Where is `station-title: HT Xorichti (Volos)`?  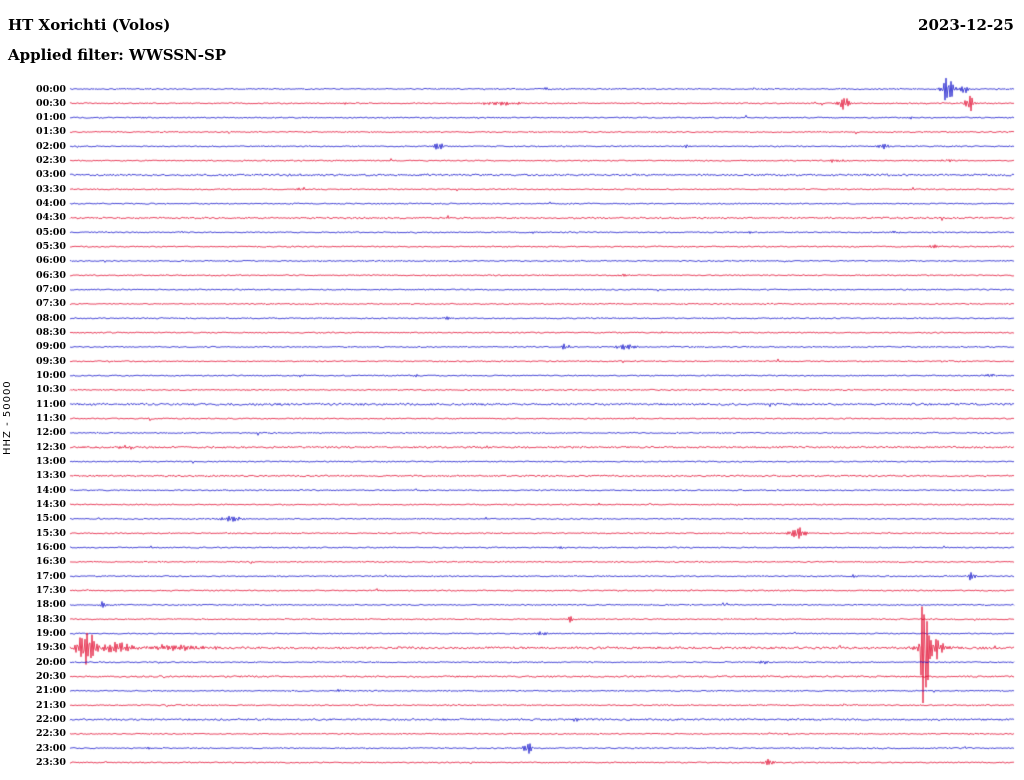
station-title: HT Xorichti (Volos) is located at coordinates (89, 25).